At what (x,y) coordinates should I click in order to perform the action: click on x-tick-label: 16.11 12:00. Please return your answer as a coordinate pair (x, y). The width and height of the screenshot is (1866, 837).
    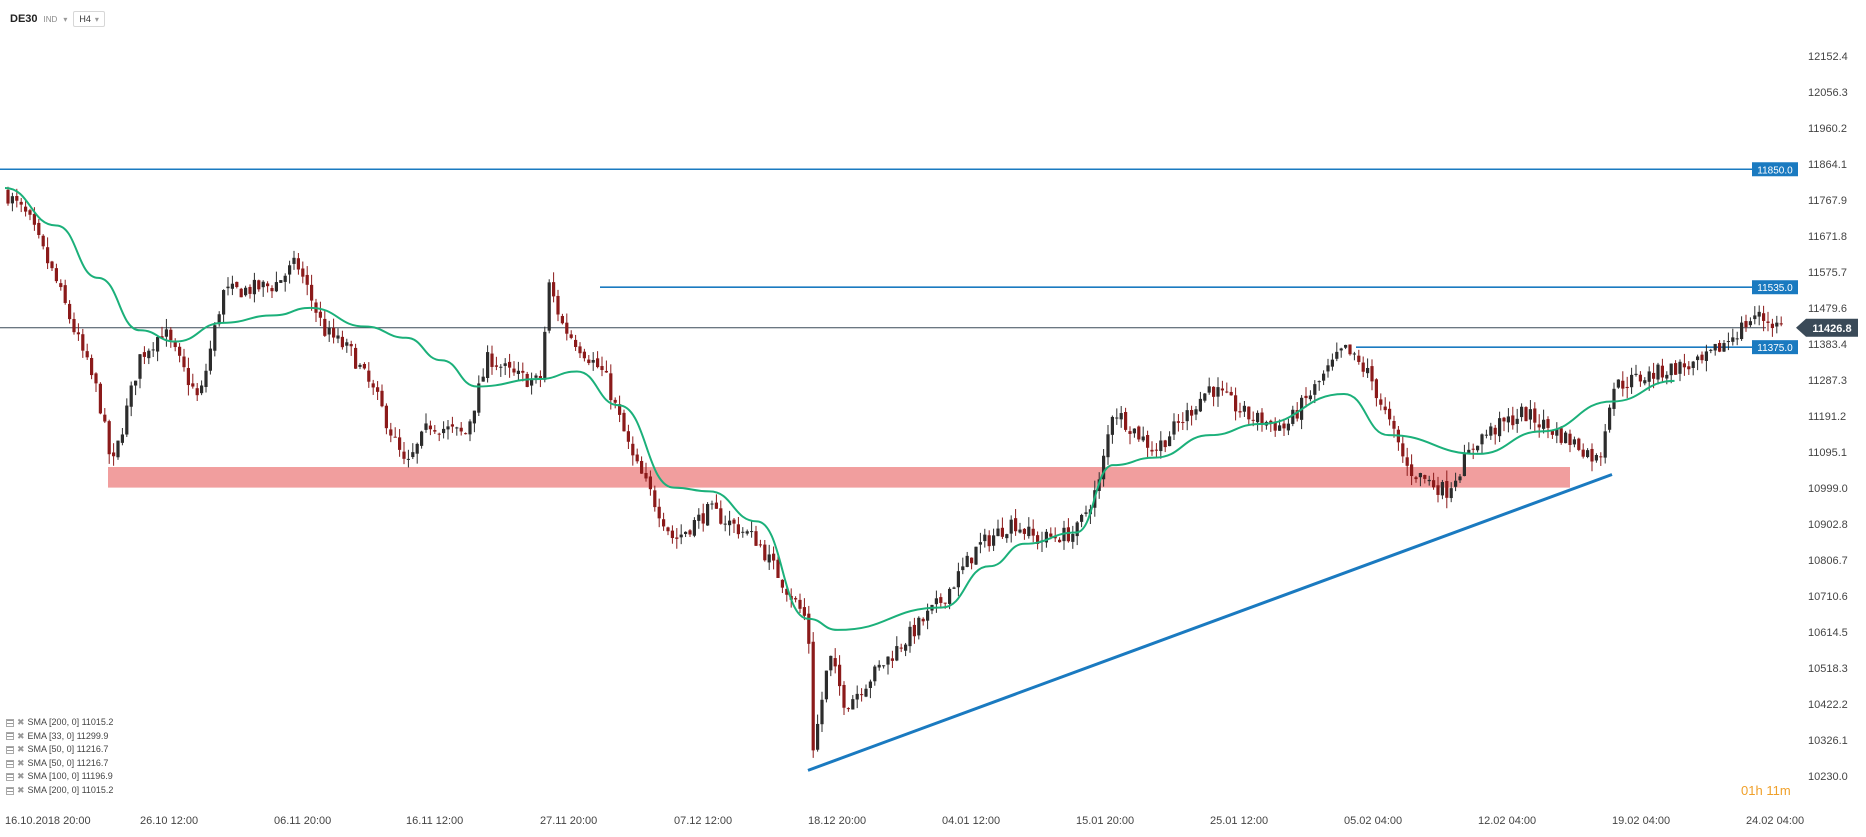
    Looking at the image, I should click on (434, 821).